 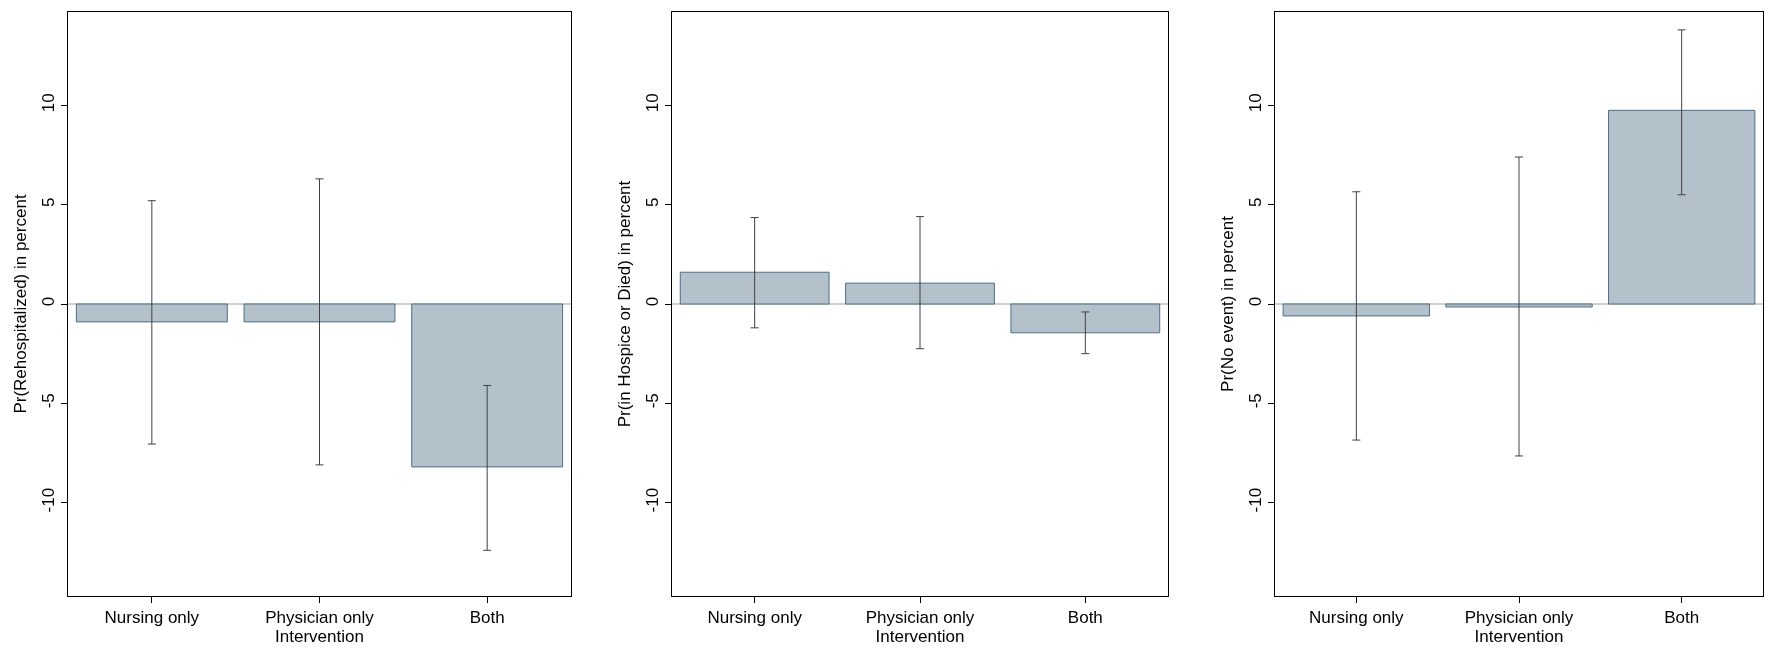 What do you see at coordinates (624, 304) in the screenshot?
I see `y-axis-title: Pr(in Hospice or Died) in percent` at bounding box center [624, 304].